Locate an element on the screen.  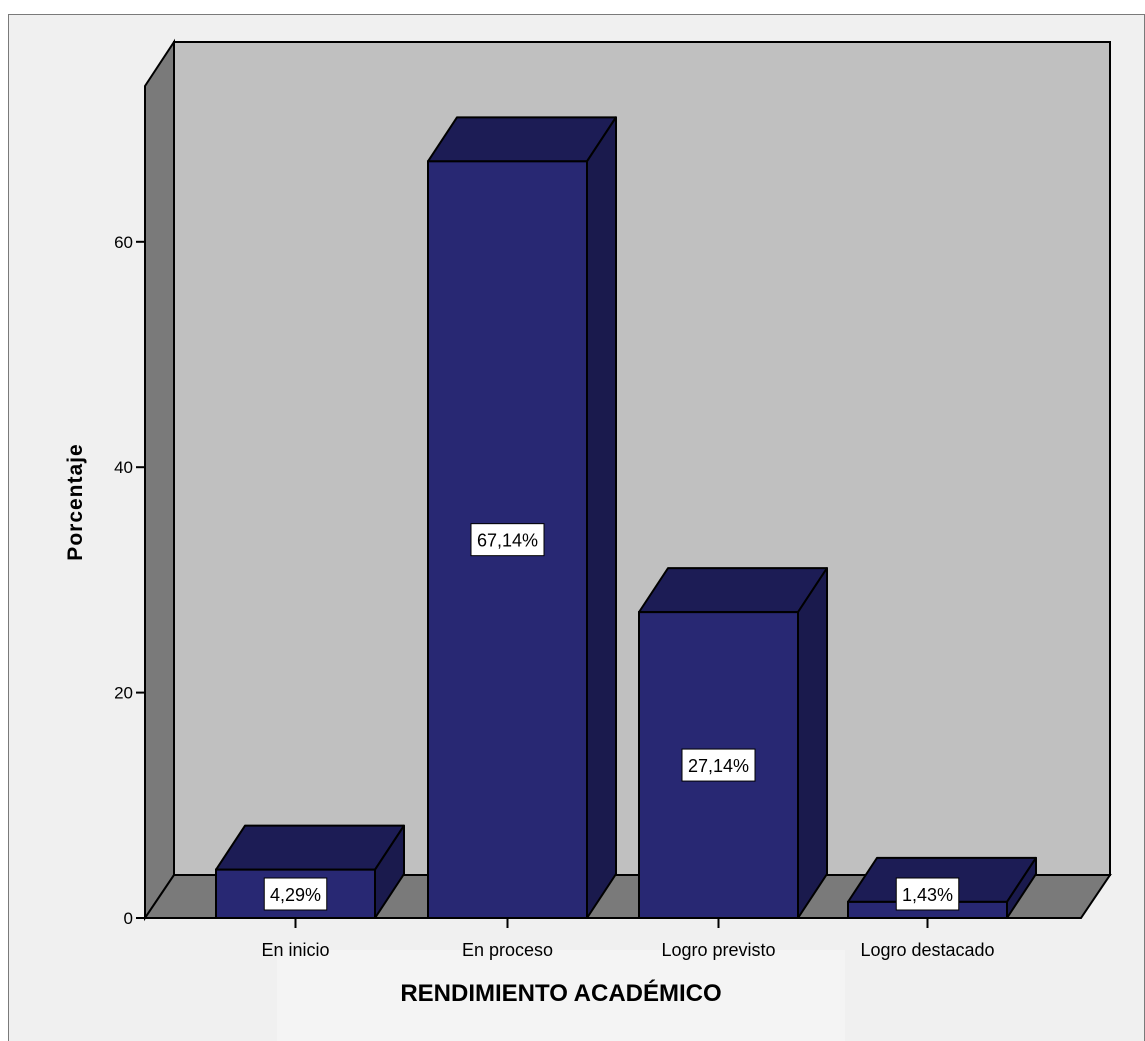
x-tick-label: Logro destacado is located at coordinates (927, 950).